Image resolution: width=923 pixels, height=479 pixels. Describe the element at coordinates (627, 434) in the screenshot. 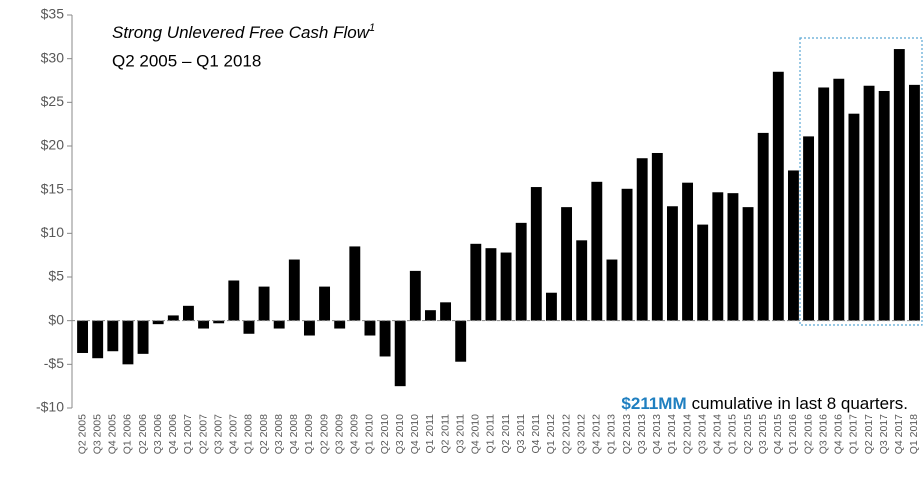

I see `x-tick-label: Q2 2013` at that location.